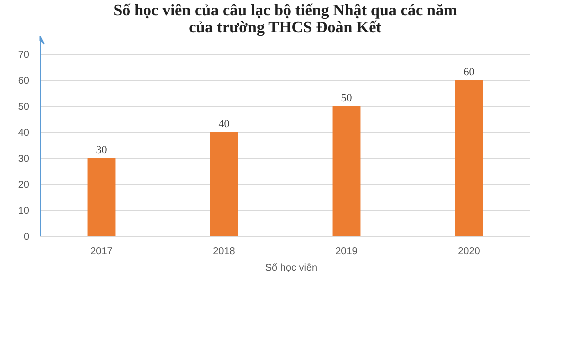 The width and height of the screenshot is (587, 346). Describe the element at coordinates (27, 237) in the screenshot. I see `y-tick-label: 0` at that location.